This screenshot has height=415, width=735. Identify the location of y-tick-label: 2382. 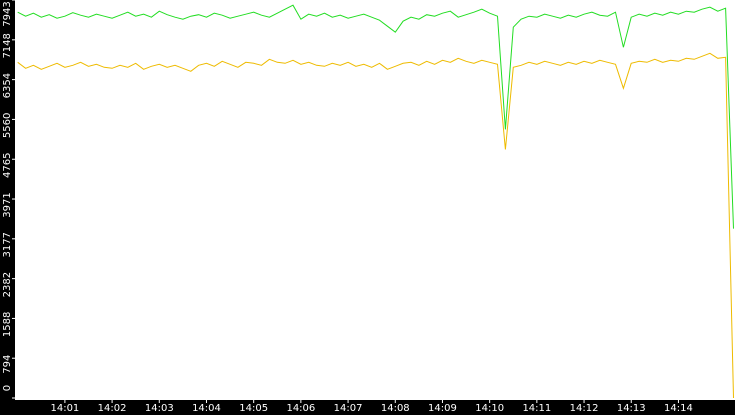
(7, 284).